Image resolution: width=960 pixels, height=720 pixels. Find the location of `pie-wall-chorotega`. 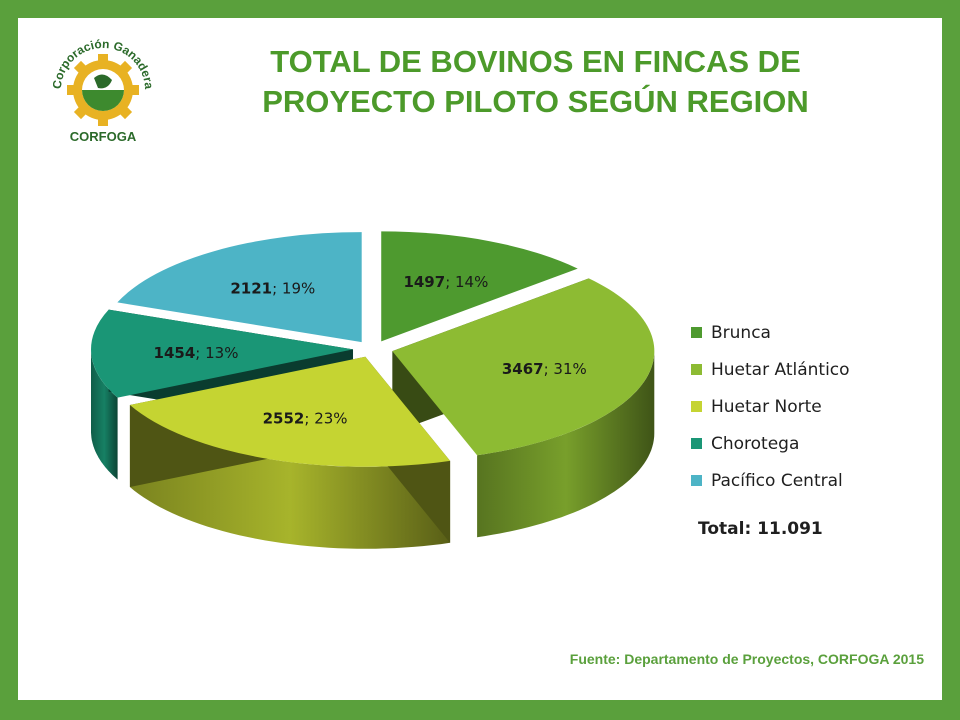

pie-wall-chorotega is located at coordinates (104, 414).